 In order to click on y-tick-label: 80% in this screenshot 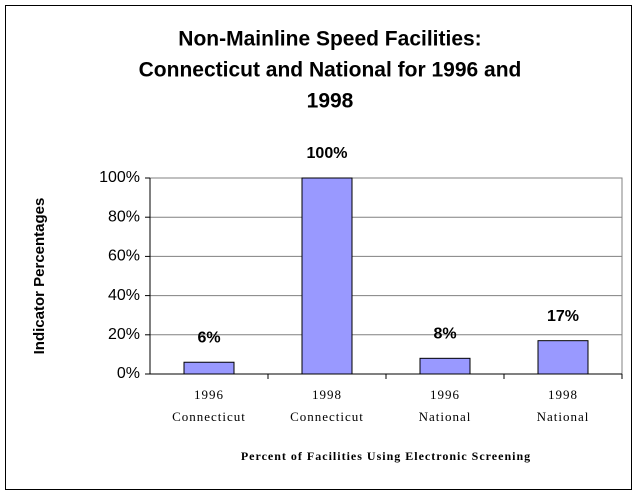, I will do `click(124, 216)`.